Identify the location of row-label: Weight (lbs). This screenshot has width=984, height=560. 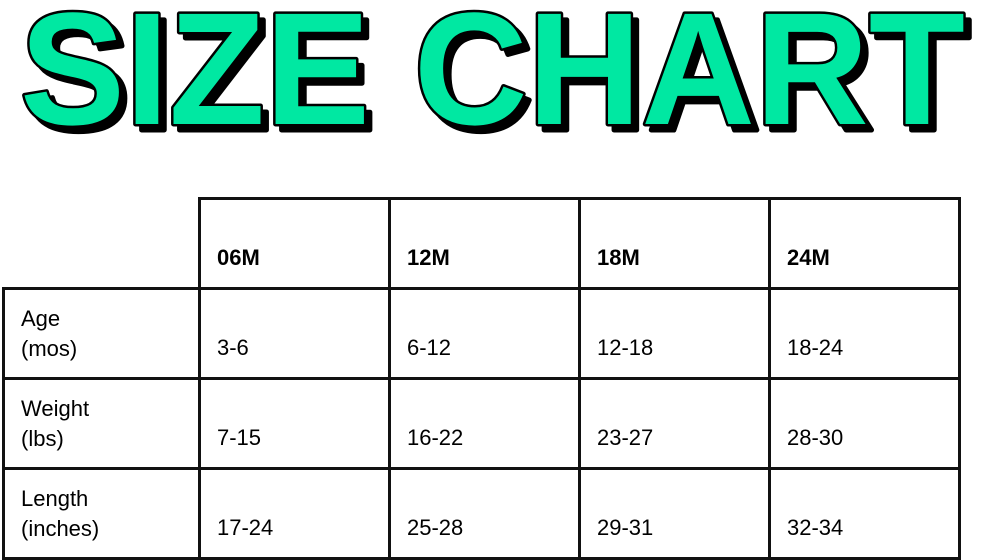
(101, 423).